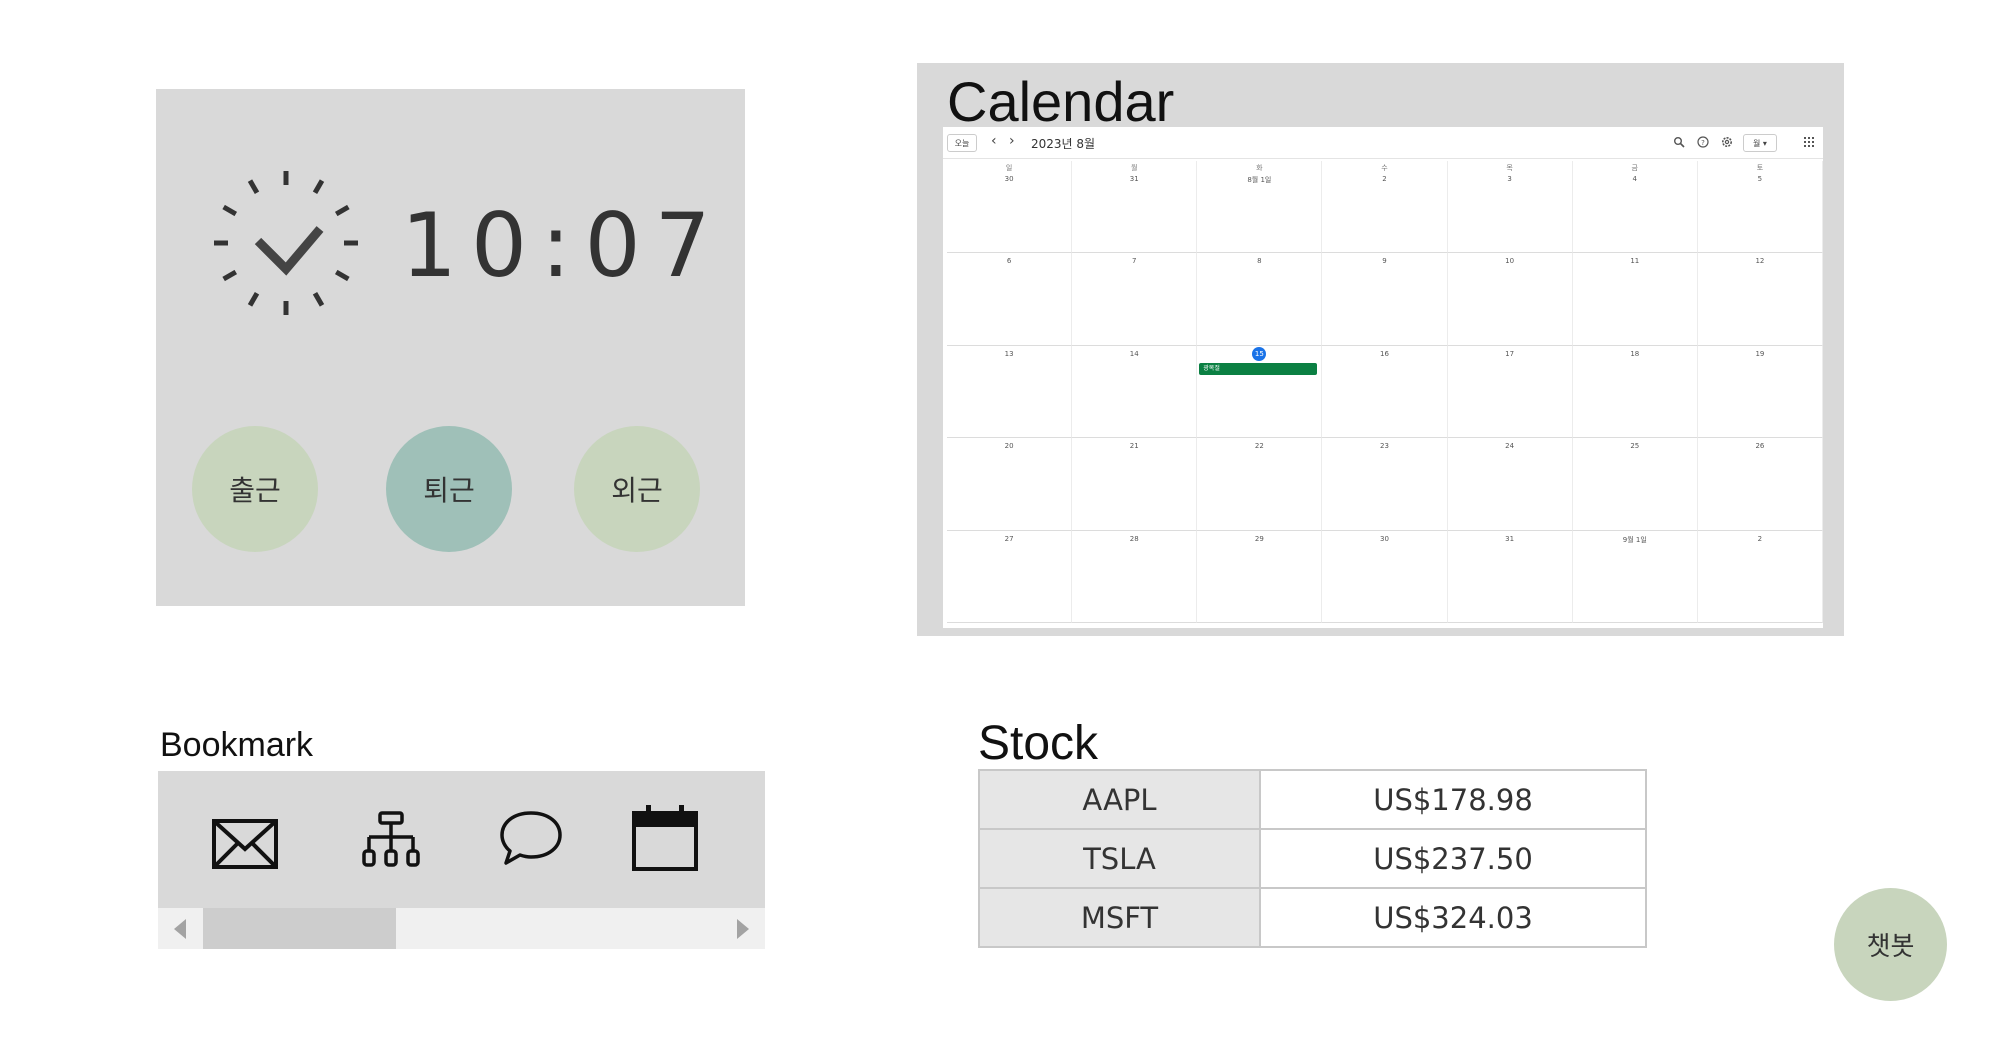 This screenshot has width=2000, height=1058. Describe the element at coordinates (1727, 142) in the screenshot. I see `gear-icon` at that location.